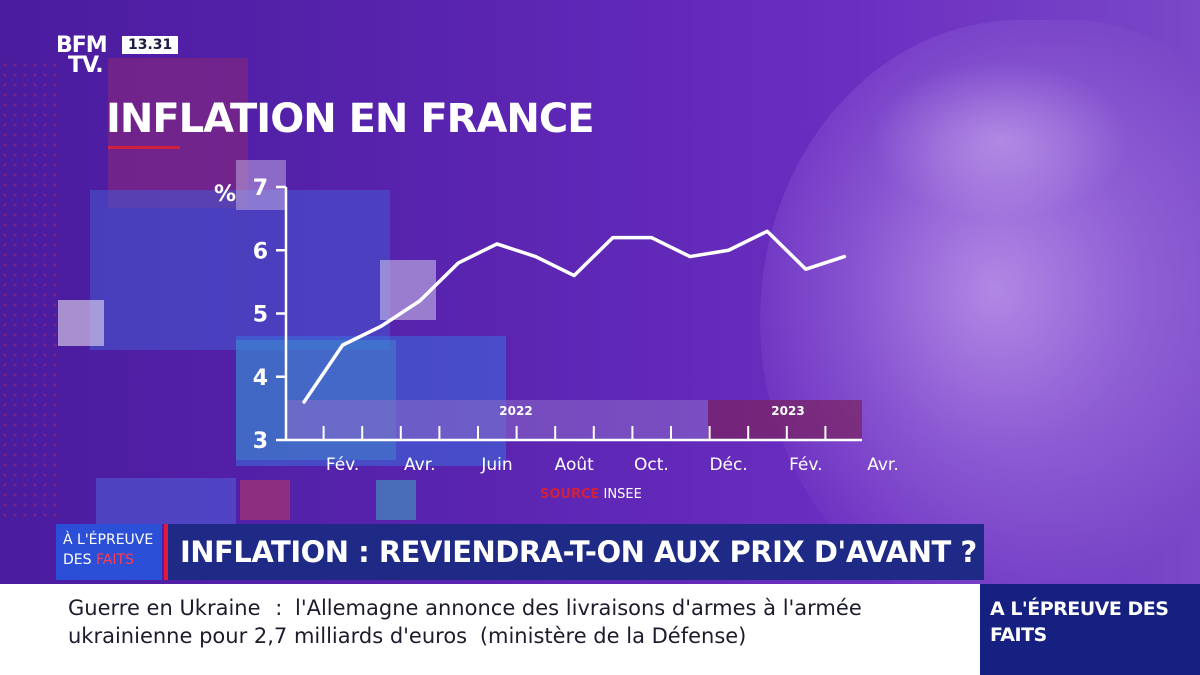 Image resolution: width=1200 pixels, height=675 pixels. What do you see at coordinates (108, 540) in the screenshot?
I see `segment-tag-line-1: À L'ÉPREUVE` at bounding box center [108, 540].